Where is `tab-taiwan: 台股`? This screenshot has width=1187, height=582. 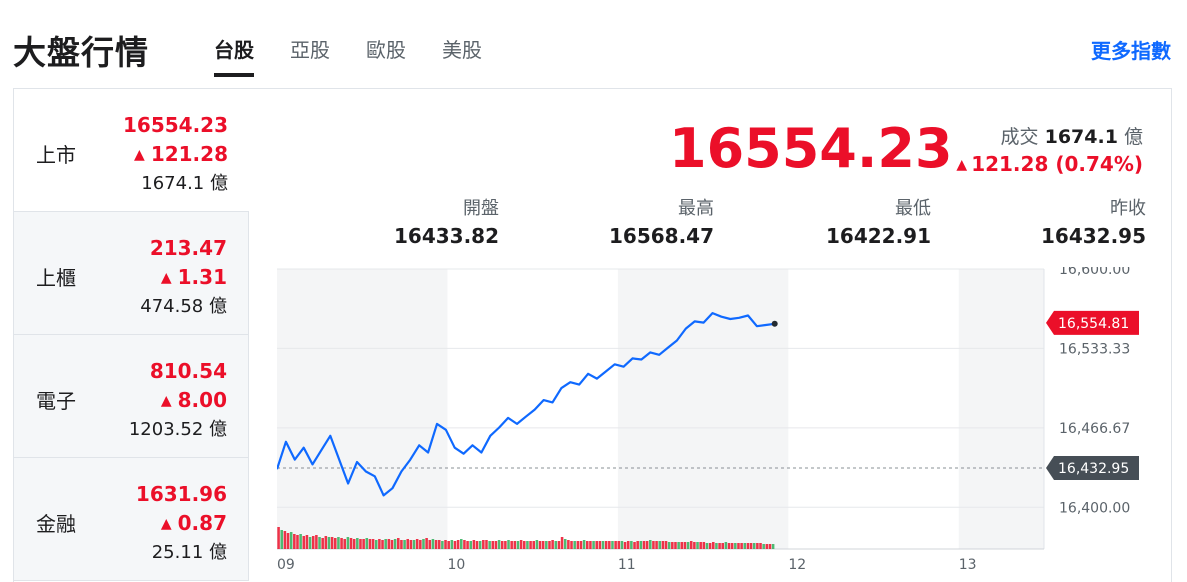 tab-taiwan: 台股 is located at coordinates (234, 55).